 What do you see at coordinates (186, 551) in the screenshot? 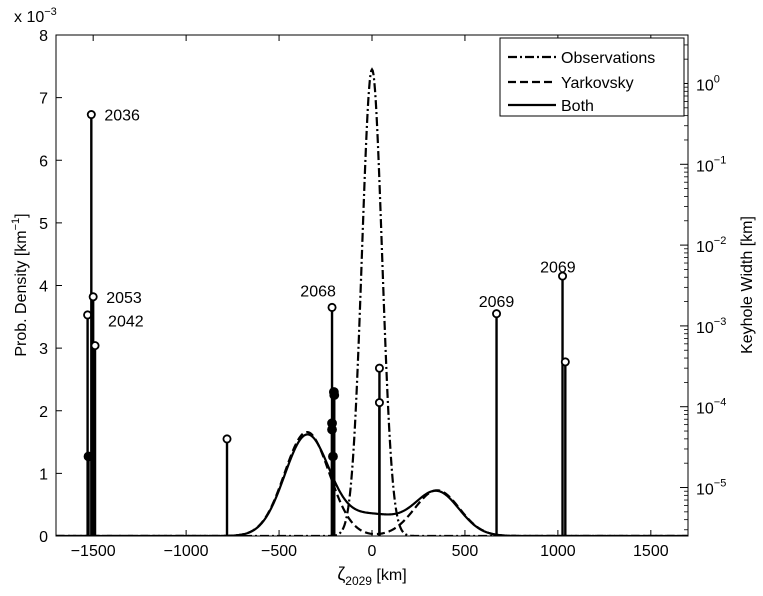
I see `x-tick-label: −1000` at bounding box center [186, 551].